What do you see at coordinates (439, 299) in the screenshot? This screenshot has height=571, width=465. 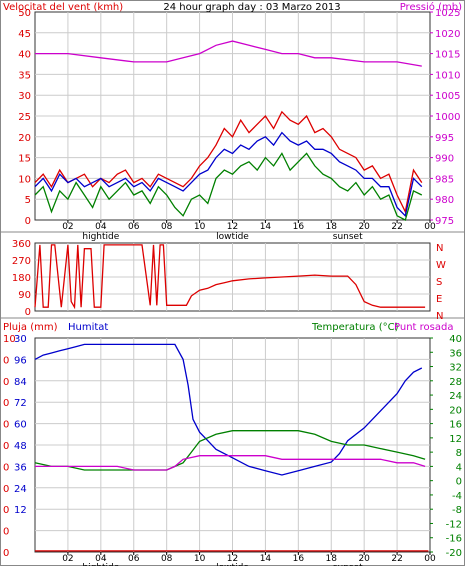 I see `direction-compass-label: E` at bounding box center [439, 299].